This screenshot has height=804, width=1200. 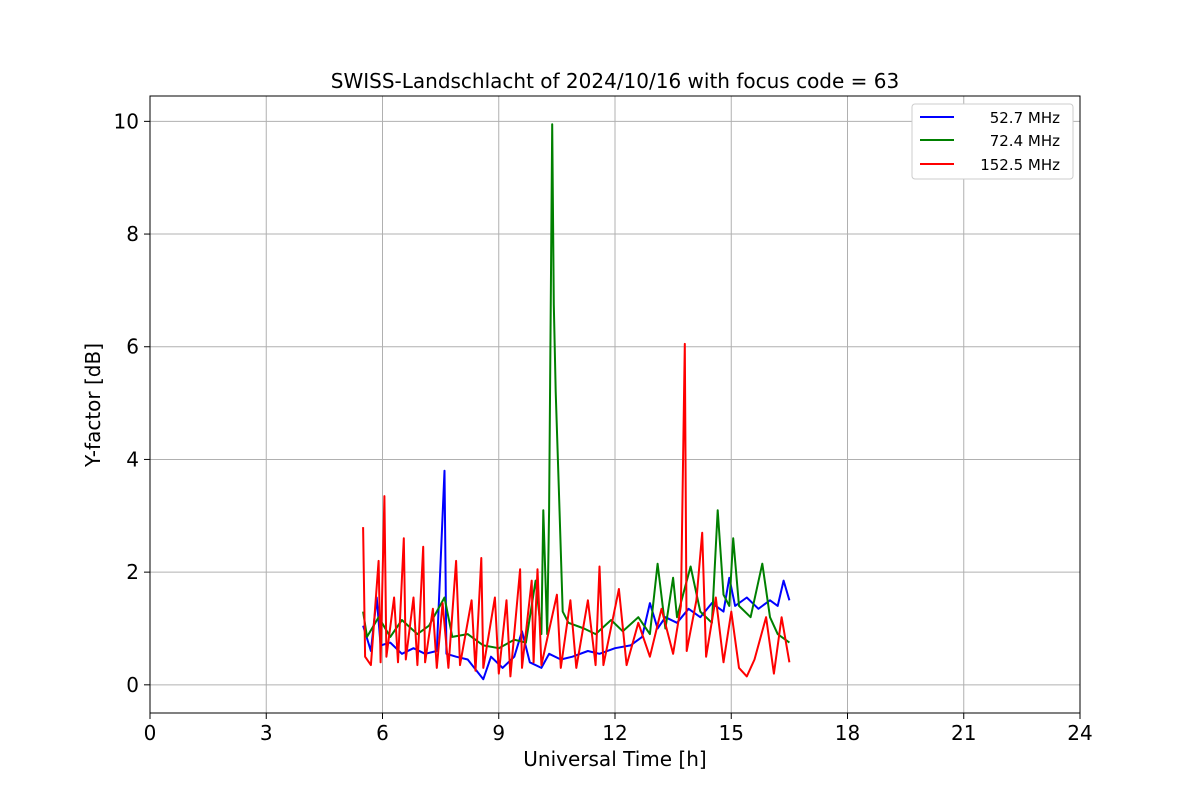 What do you see at coordinates (382, 733) in the screenshot?
I see `x-tick-label: 6` at bounding box center [382, 733].